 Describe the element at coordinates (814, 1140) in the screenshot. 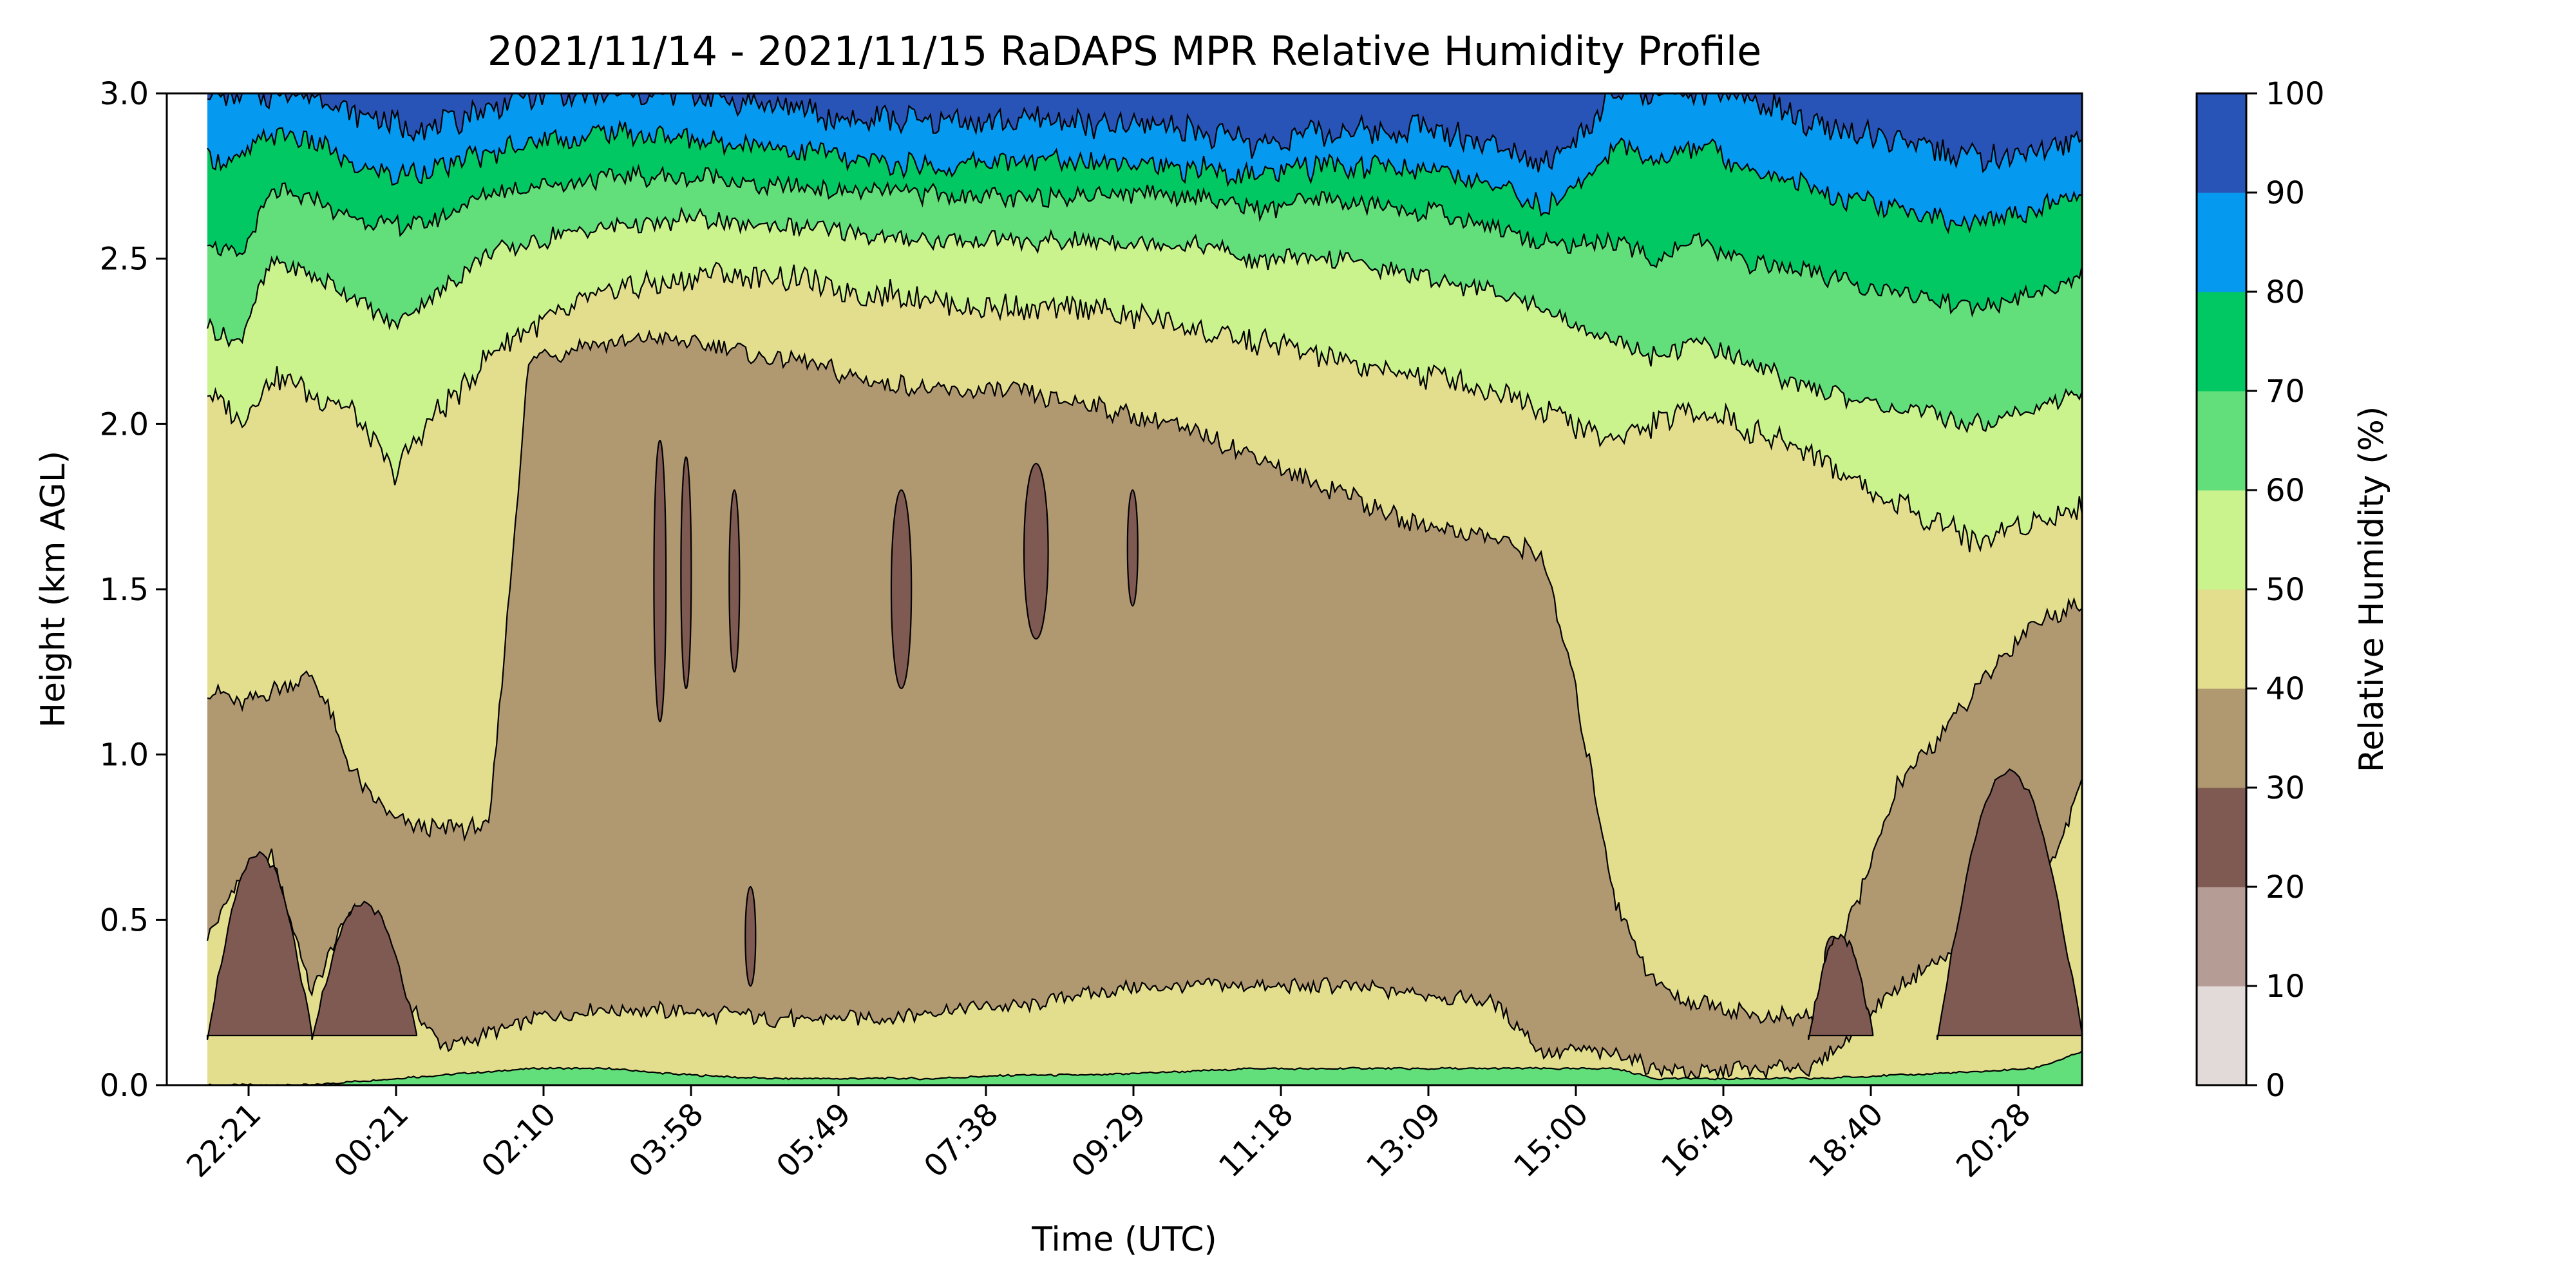

I see `x-tick-label: 05:49` at that location.